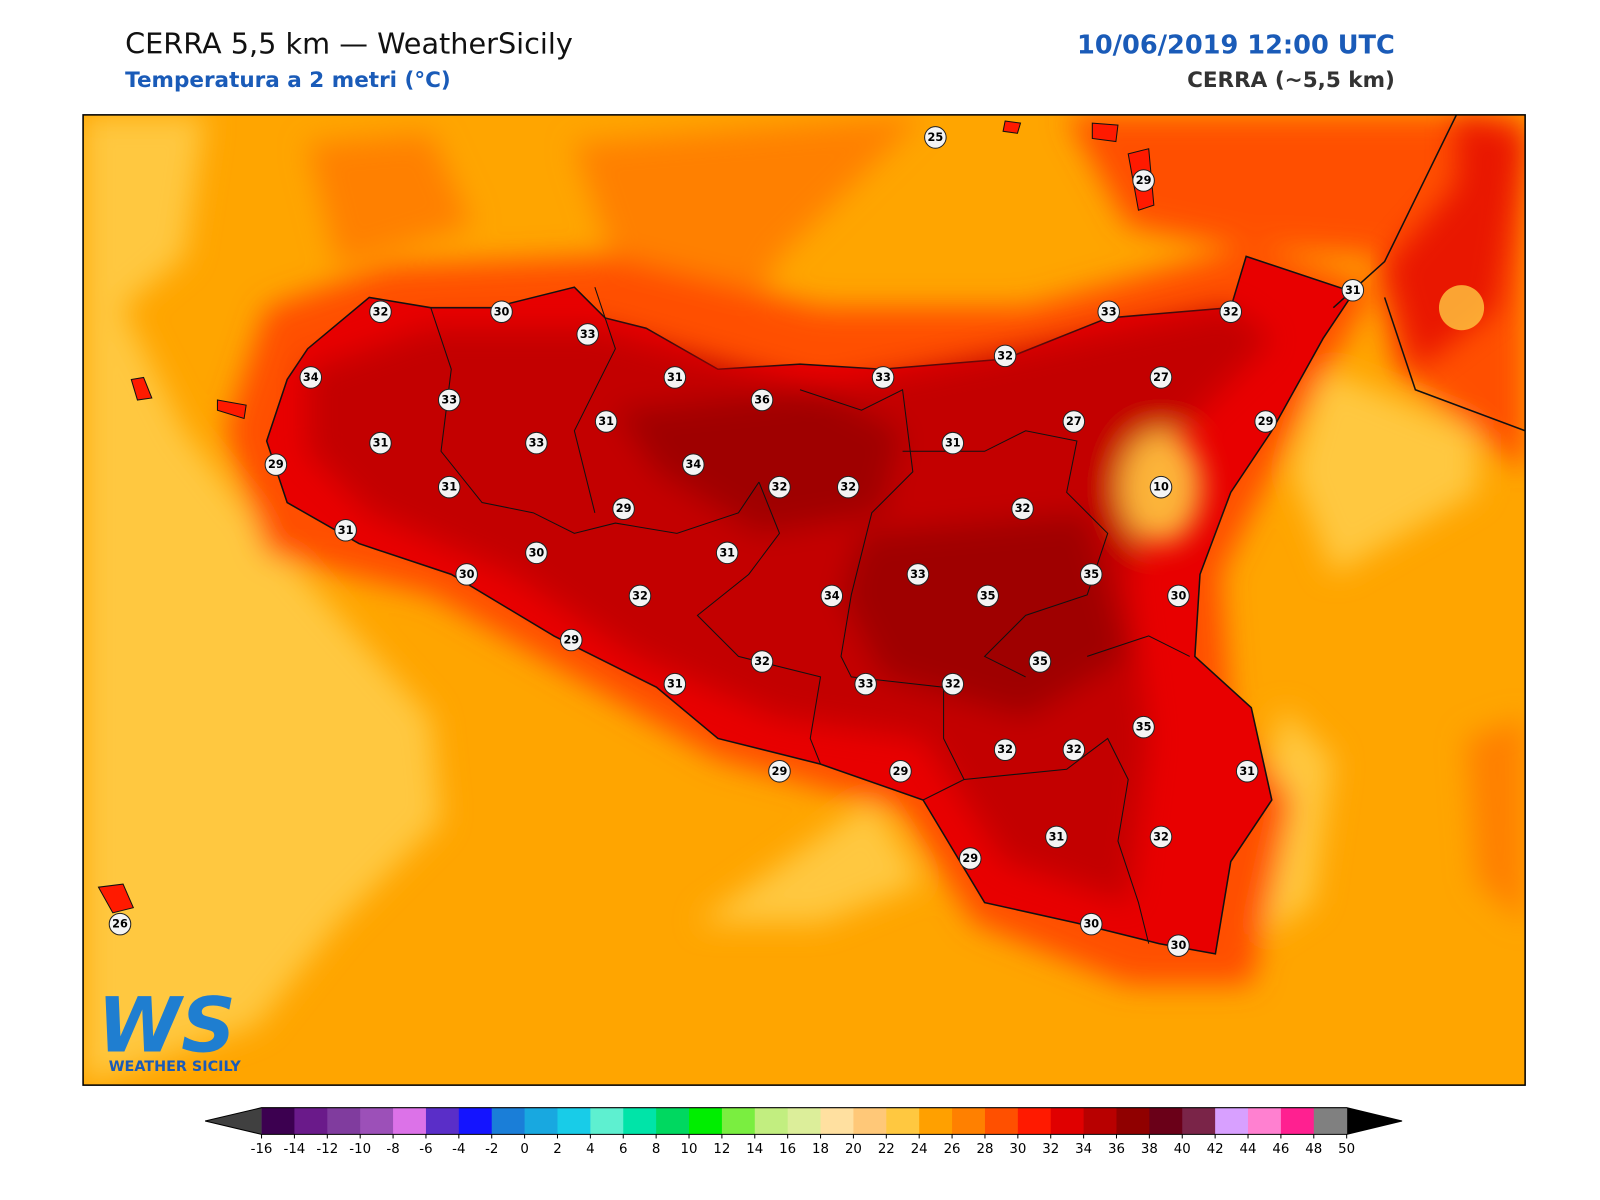 Image resolution: width=1600 pixels, height=1200 pixels. I want to click on colorbar-tick-label: 22, so click(886, 1149).